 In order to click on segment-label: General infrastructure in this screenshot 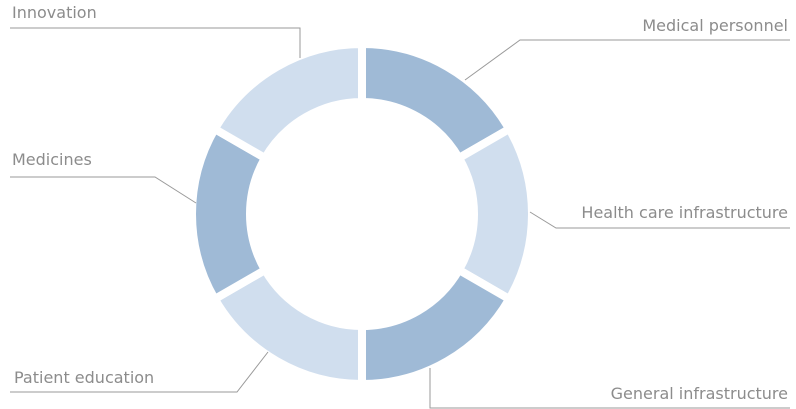, I will do `click(699, 393)`.